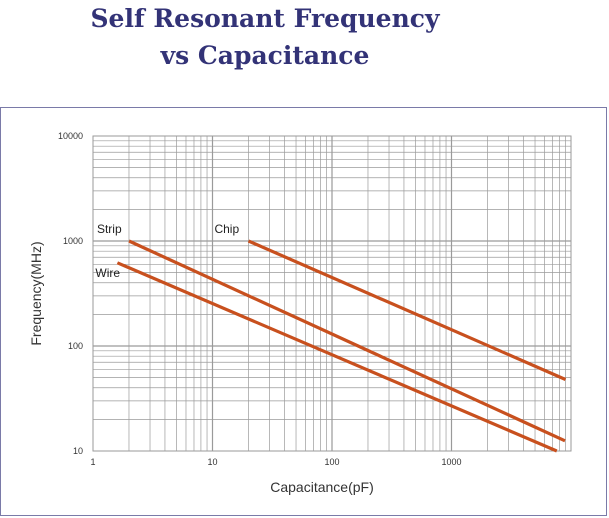 The width and height of the screenshot is (609, 518). I want to click on y-axis-label: Frequency(MHz), so click(36, 293).